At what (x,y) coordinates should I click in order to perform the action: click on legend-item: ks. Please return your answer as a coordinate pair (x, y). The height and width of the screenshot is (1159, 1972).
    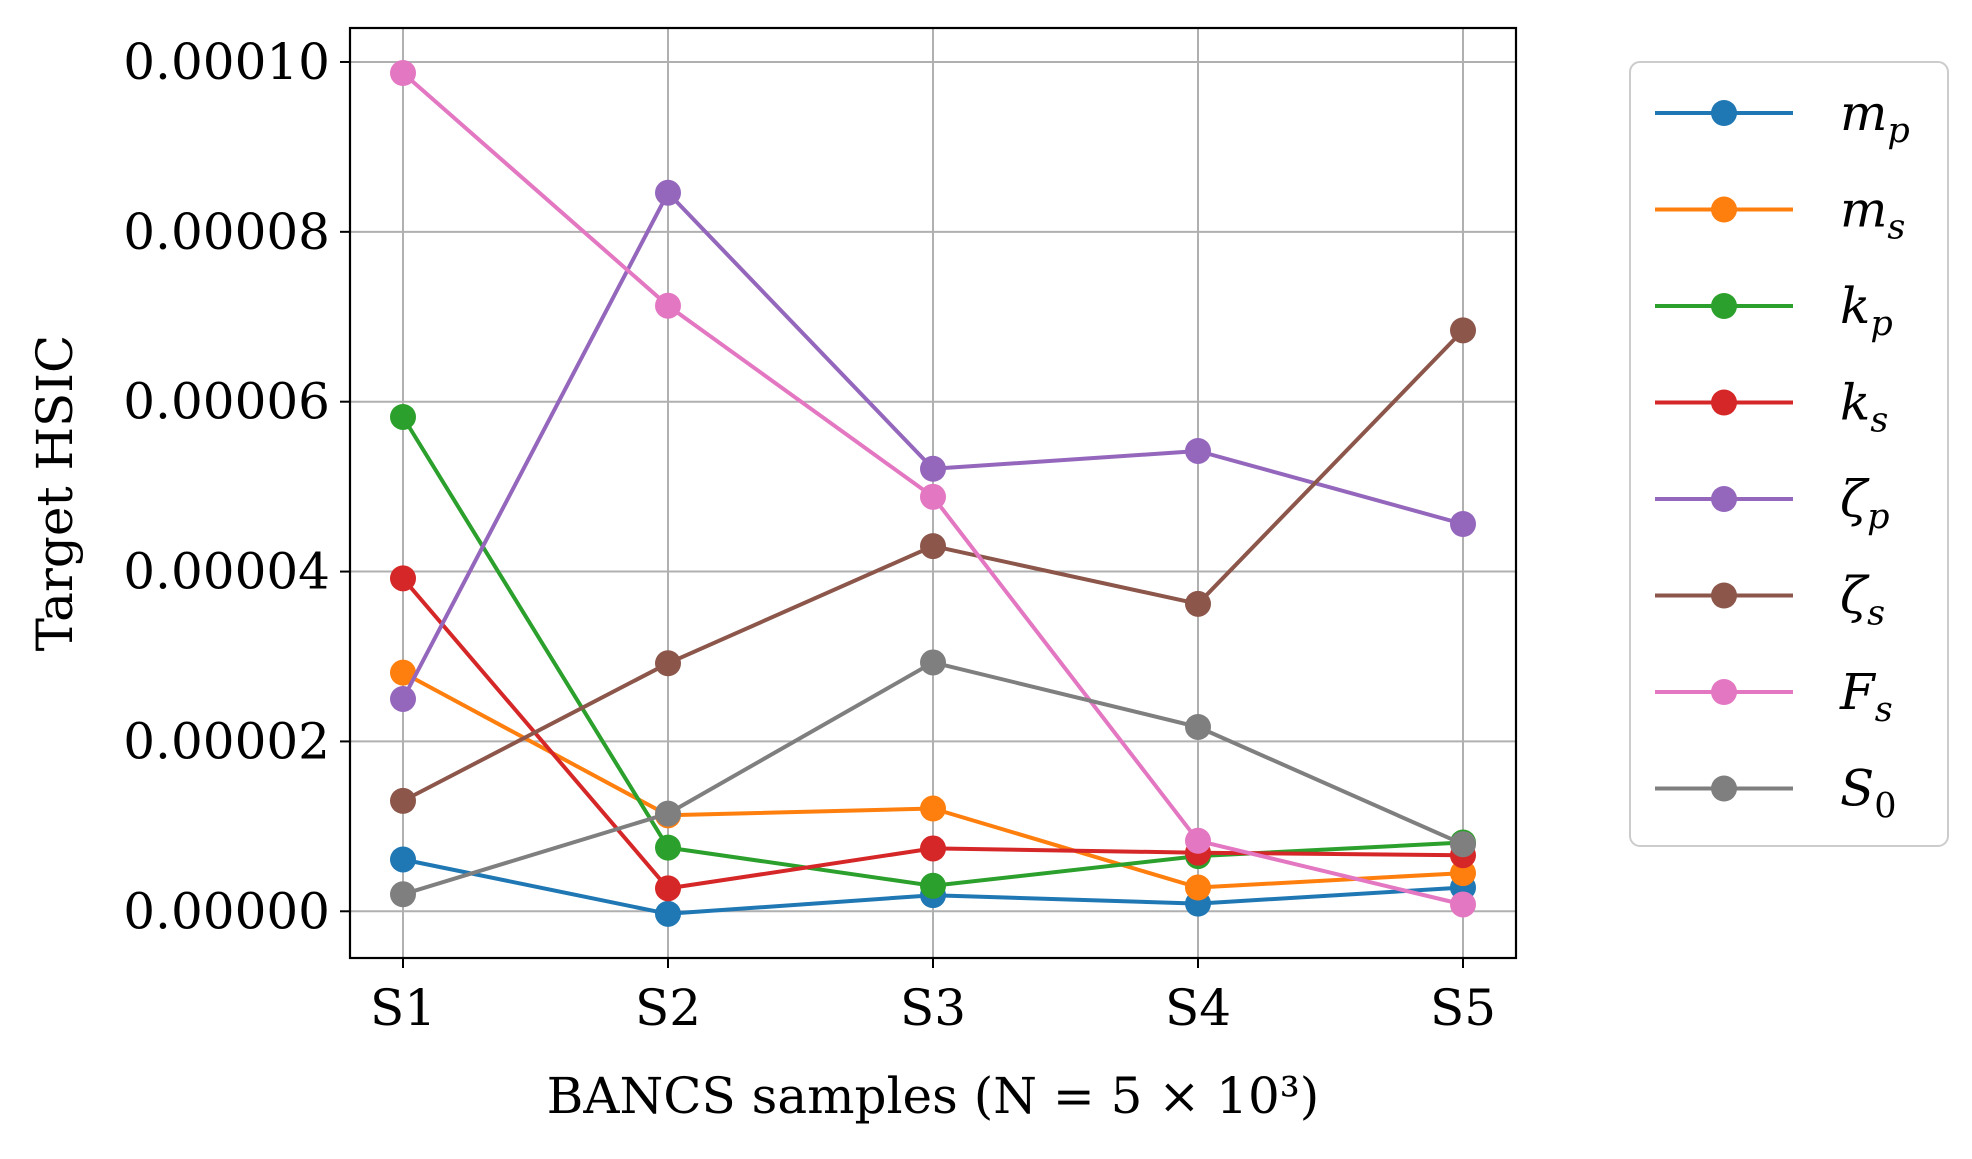
    Looking at the image, I should click on (1771, 407).